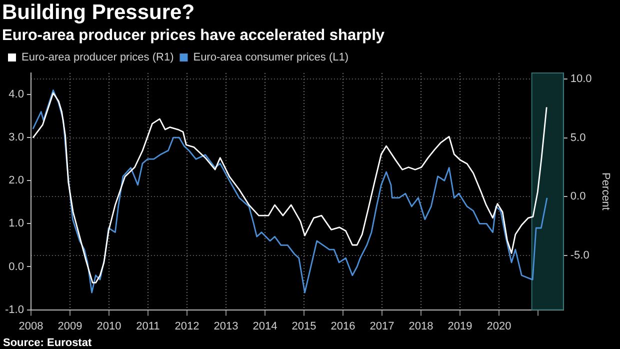 The image size is (620, 349). What do you see at coordinates (605, 191) in the screenshot?
I see `y2-axis-title: Percent` at bounding box center [605, 191].